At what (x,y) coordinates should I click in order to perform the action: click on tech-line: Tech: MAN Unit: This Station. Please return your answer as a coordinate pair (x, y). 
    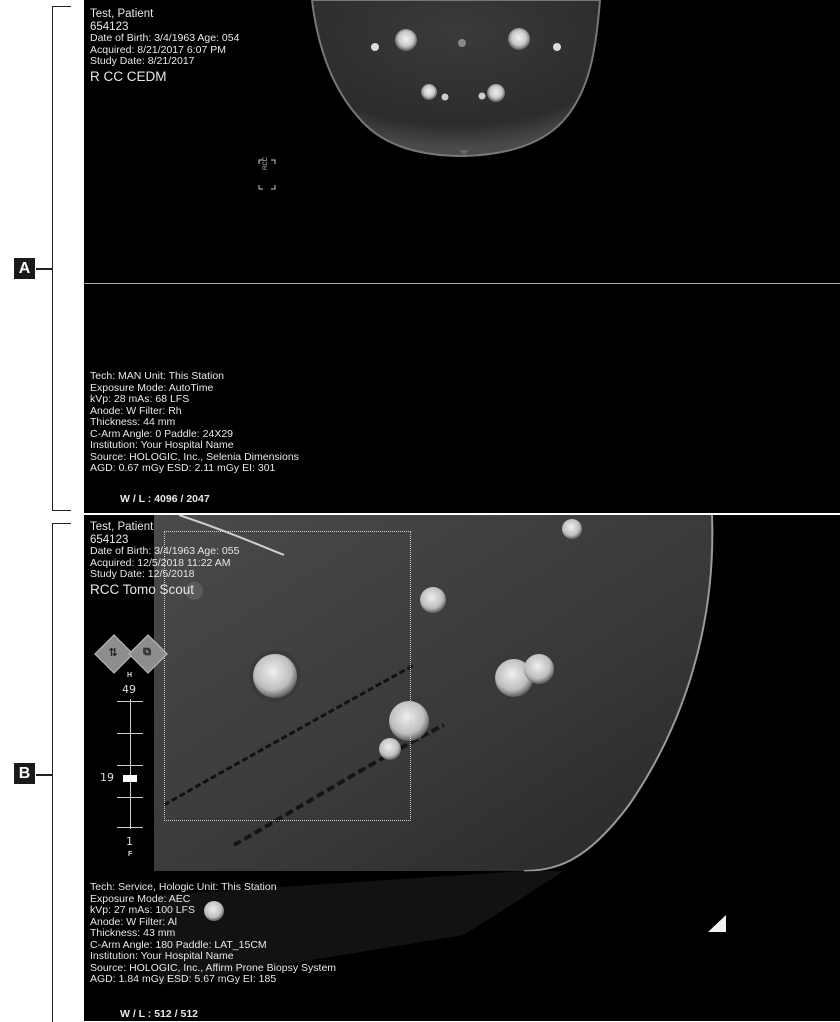
    Looking at the image, I should click on (157, 376).